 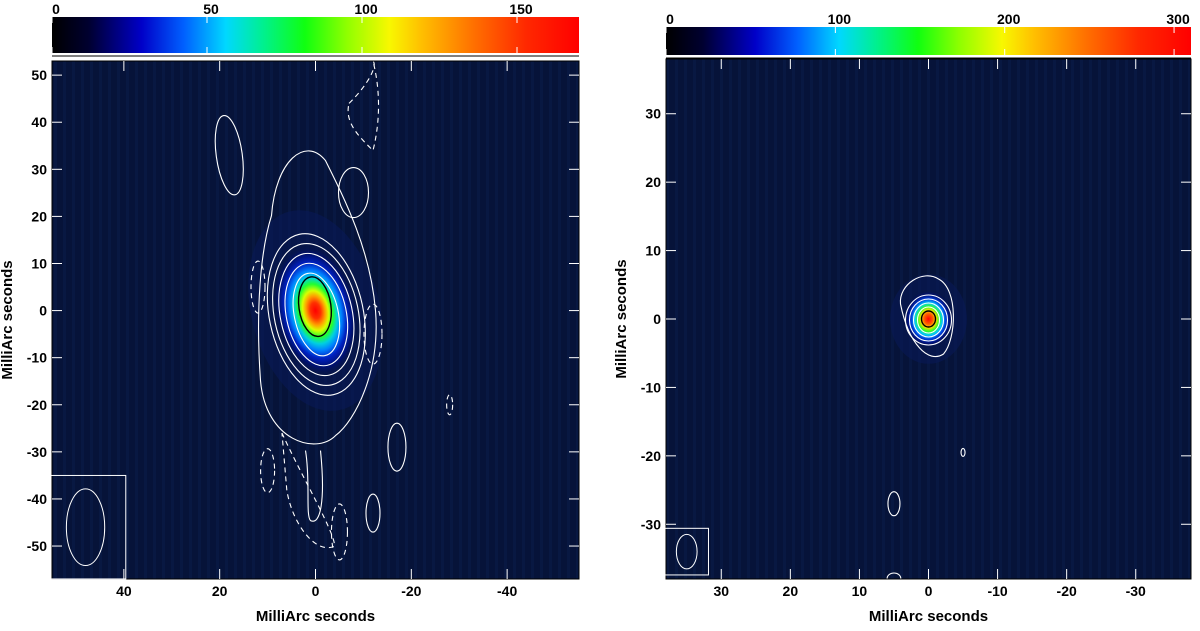 What do you see at coordinates (997, 591) in the screenshot?
I see `x-tick-label: -10` at bounding box center [997, 591].